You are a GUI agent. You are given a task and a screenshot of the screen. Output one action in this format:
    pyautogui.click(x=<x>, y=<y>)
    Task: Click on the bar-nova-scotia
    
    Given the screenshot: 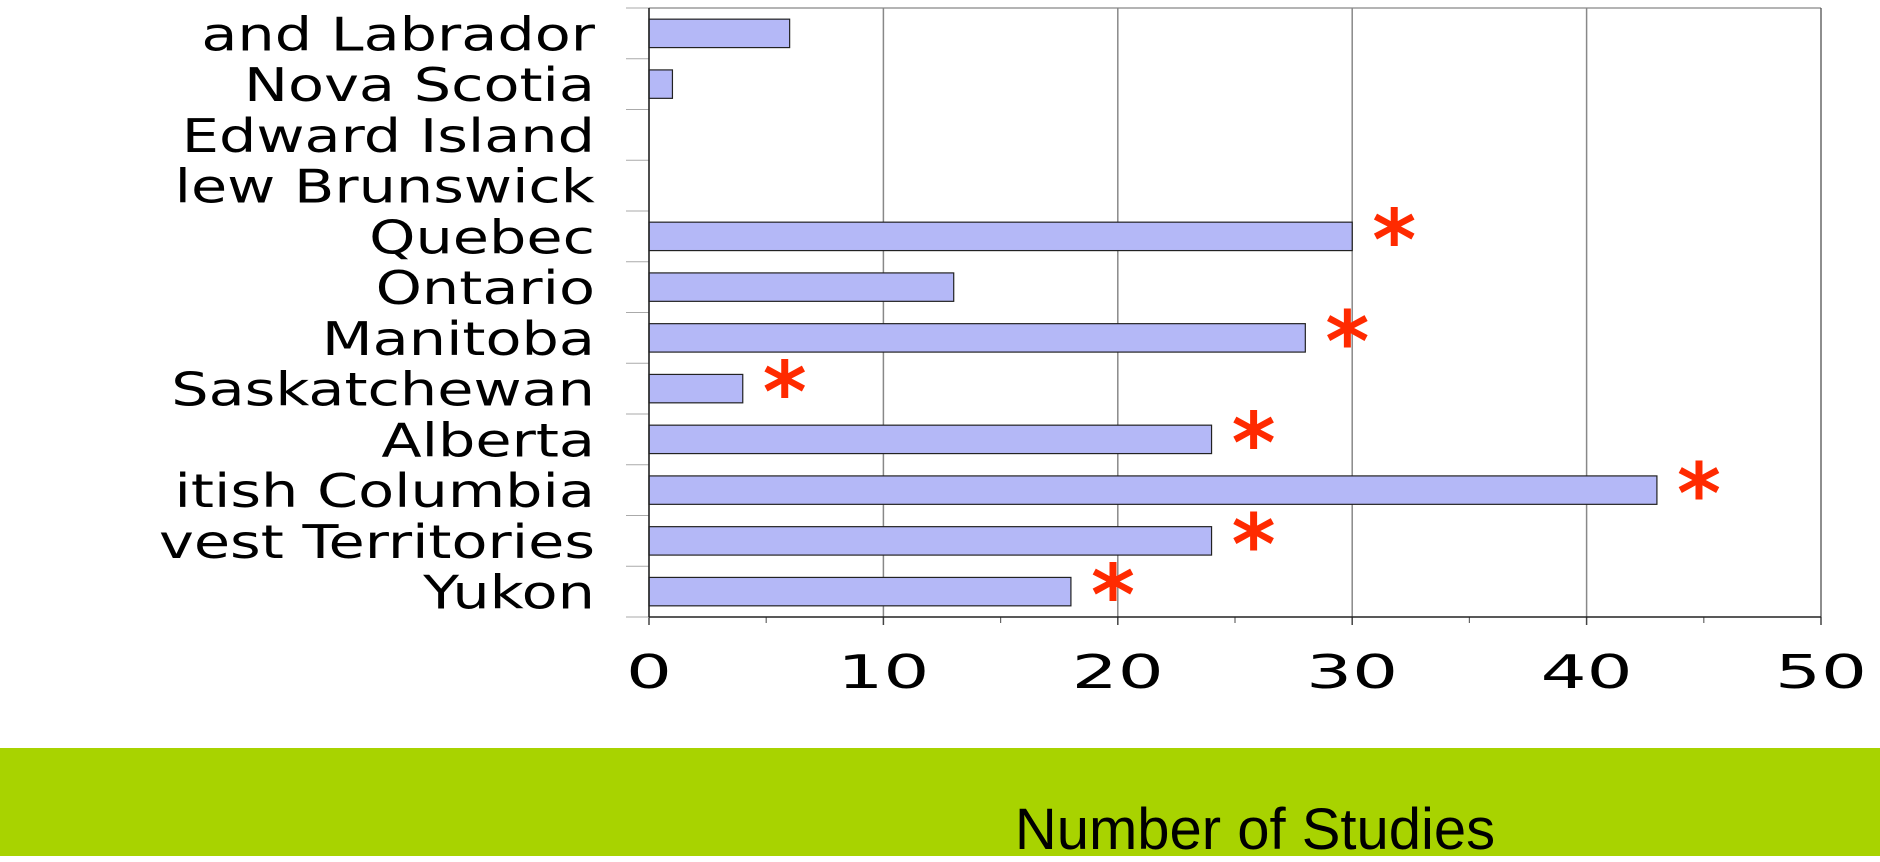 What is the action you would take?
    pyautogui.click(x=661, y=84)
    